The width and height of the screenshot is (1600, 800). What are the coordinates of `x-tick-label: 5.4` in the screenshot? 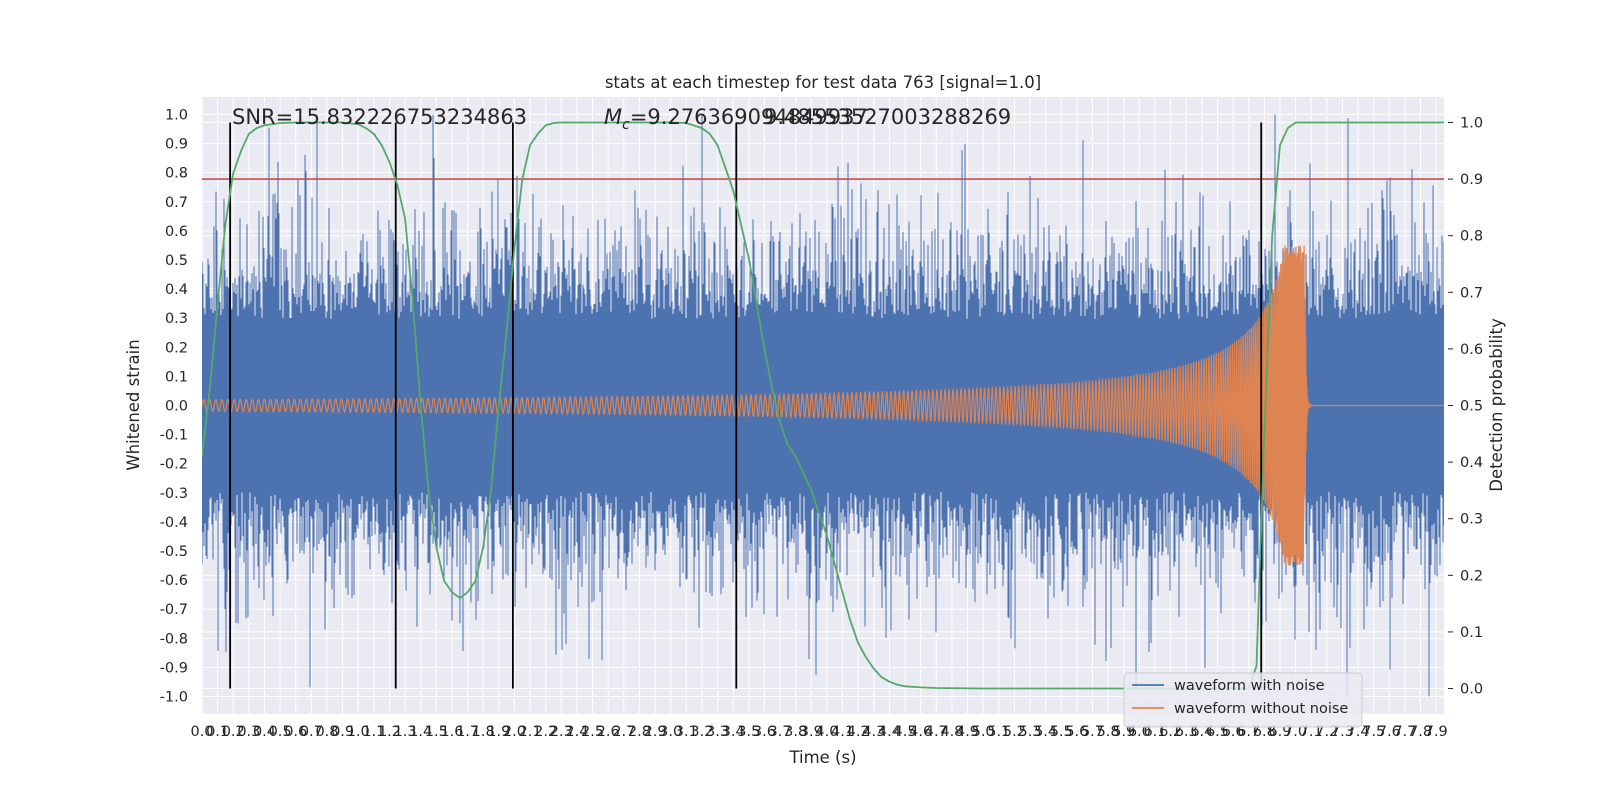 It's located at (1045, 732).